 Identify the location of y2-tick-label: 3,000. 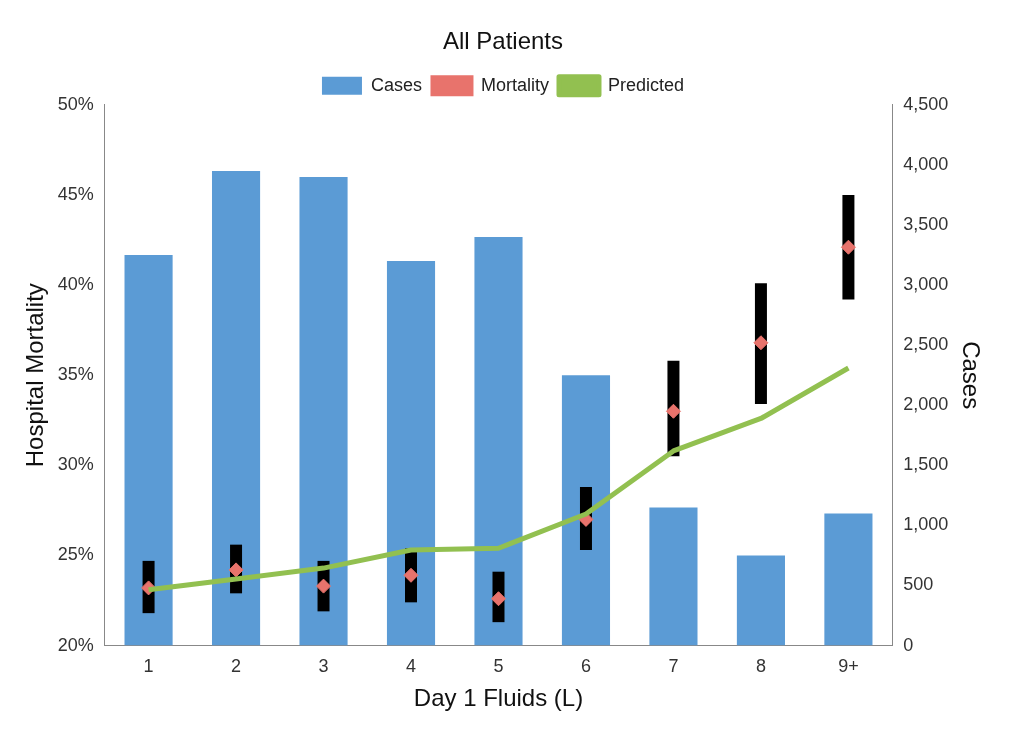
(926, 284).